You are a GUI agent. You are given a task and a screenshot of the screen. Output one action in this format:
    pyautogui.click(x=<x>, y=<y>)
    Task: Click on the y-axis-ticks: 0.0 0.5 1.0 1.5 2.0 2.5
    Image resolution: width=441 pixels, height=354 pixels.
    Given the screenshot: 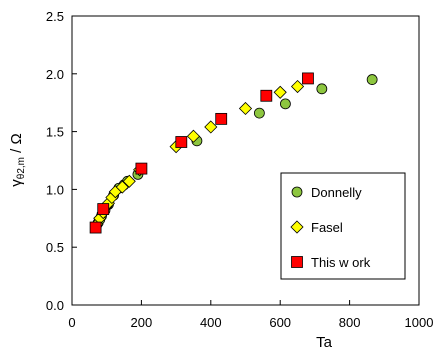 What is the action you would take?
    pyautogui.click(x=61, y=161)
    